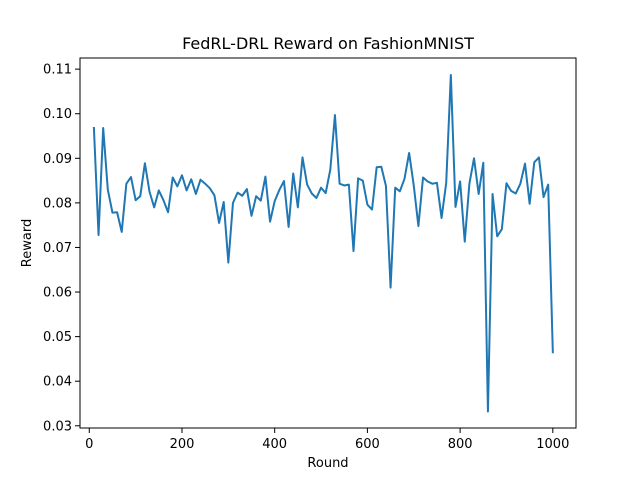 The height and width of the screenshot is (480, 640). Describe the element at coordinates (57, 382) in the screenshot. I see `y-tick-label: 0.04` at that location.